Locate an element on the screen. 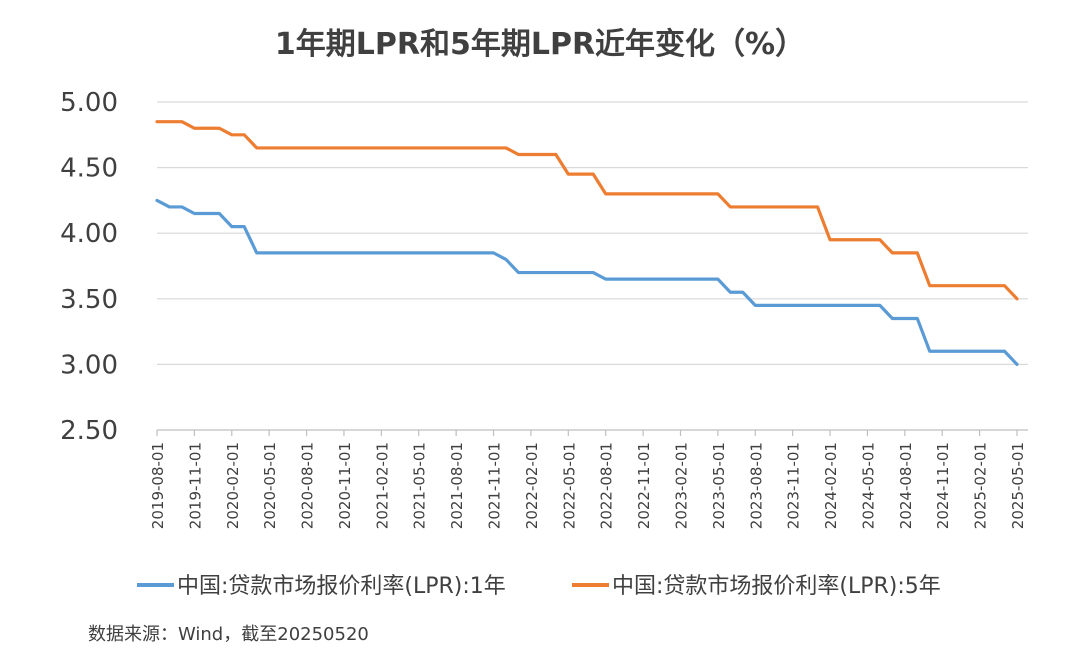  x-tick-label: 2025-02-01 is located at coordinates (981, 485).